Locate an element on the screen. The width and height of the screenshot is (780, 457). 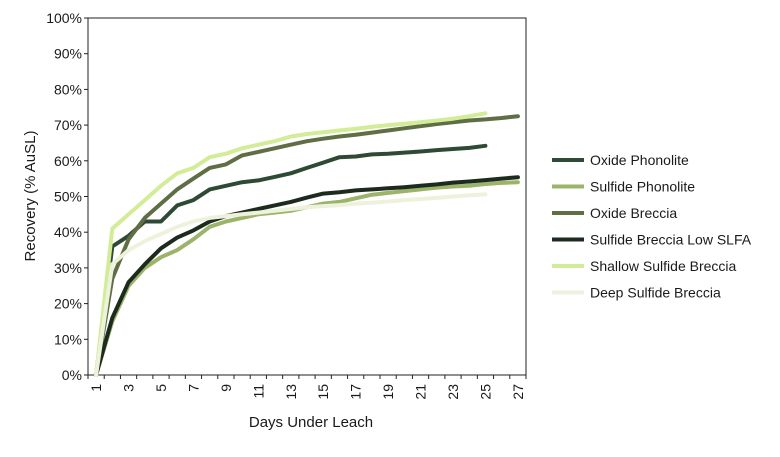
y-axis: 0% 10% 20% 30% 40% 50% 60% 70% 80% 90% 100% is located at coordinates (67, 196).